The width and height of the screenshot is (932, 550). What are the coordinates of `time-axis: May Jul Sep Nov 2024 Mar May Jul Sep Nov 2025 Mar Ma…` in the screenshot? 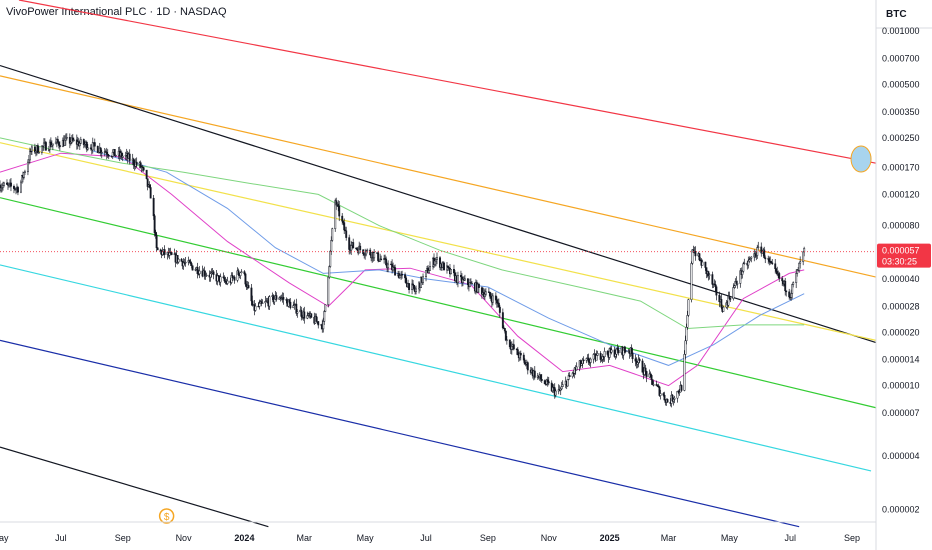 It's located at (430, 538).